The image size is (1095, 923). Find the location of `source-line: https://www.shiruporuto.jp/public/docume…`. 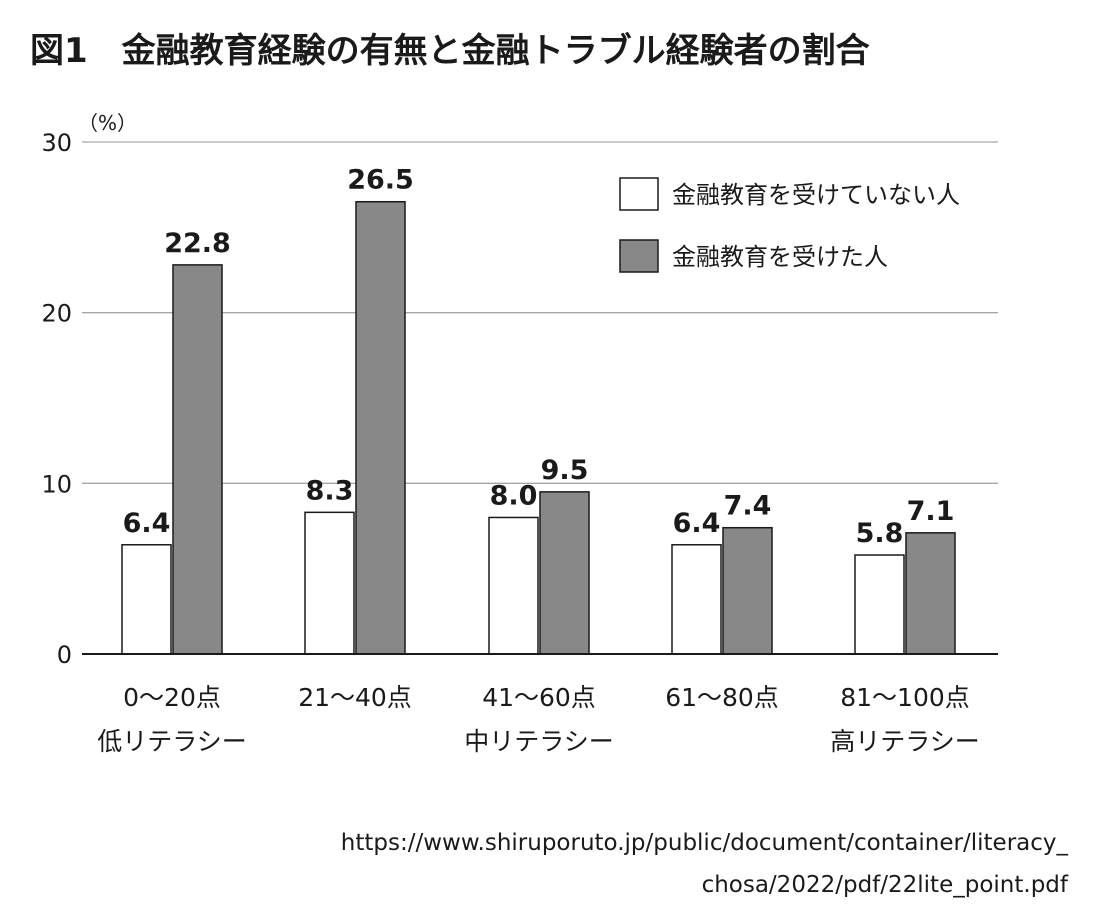

source-line: https://www.shiruporuto.jp/public/docume… is located at coordinates (705, 843).